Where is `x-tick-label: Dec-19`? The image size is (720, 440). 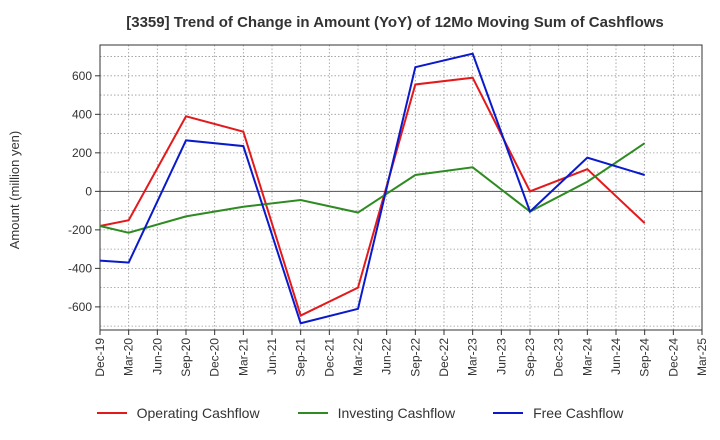 x-tick-label: Dec-19 is located at coordinates (100, 357).